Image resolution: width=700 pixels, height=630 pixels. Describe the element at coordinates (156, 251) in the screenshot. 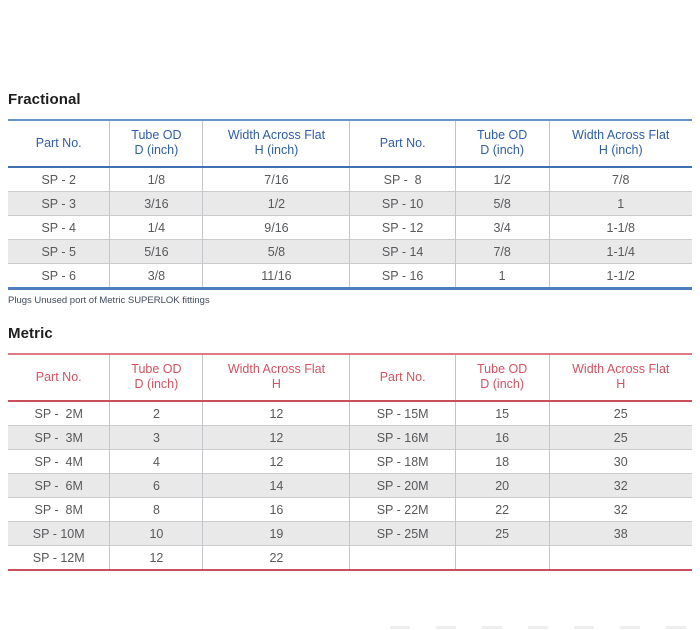

I see `table-cell: 5/16` at that location.